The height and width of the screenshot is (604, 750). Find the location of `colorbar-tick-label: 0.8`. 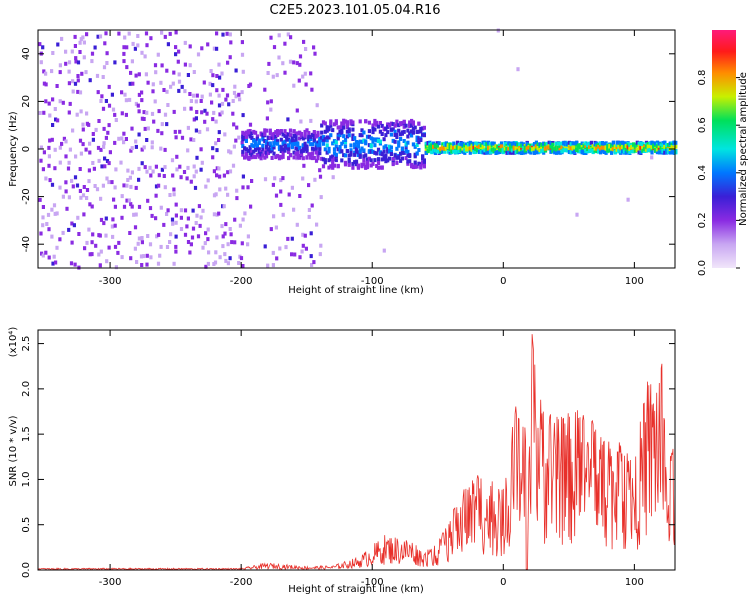

colorbar-tick-label: 0.8 is located at coordinates (702, 78).